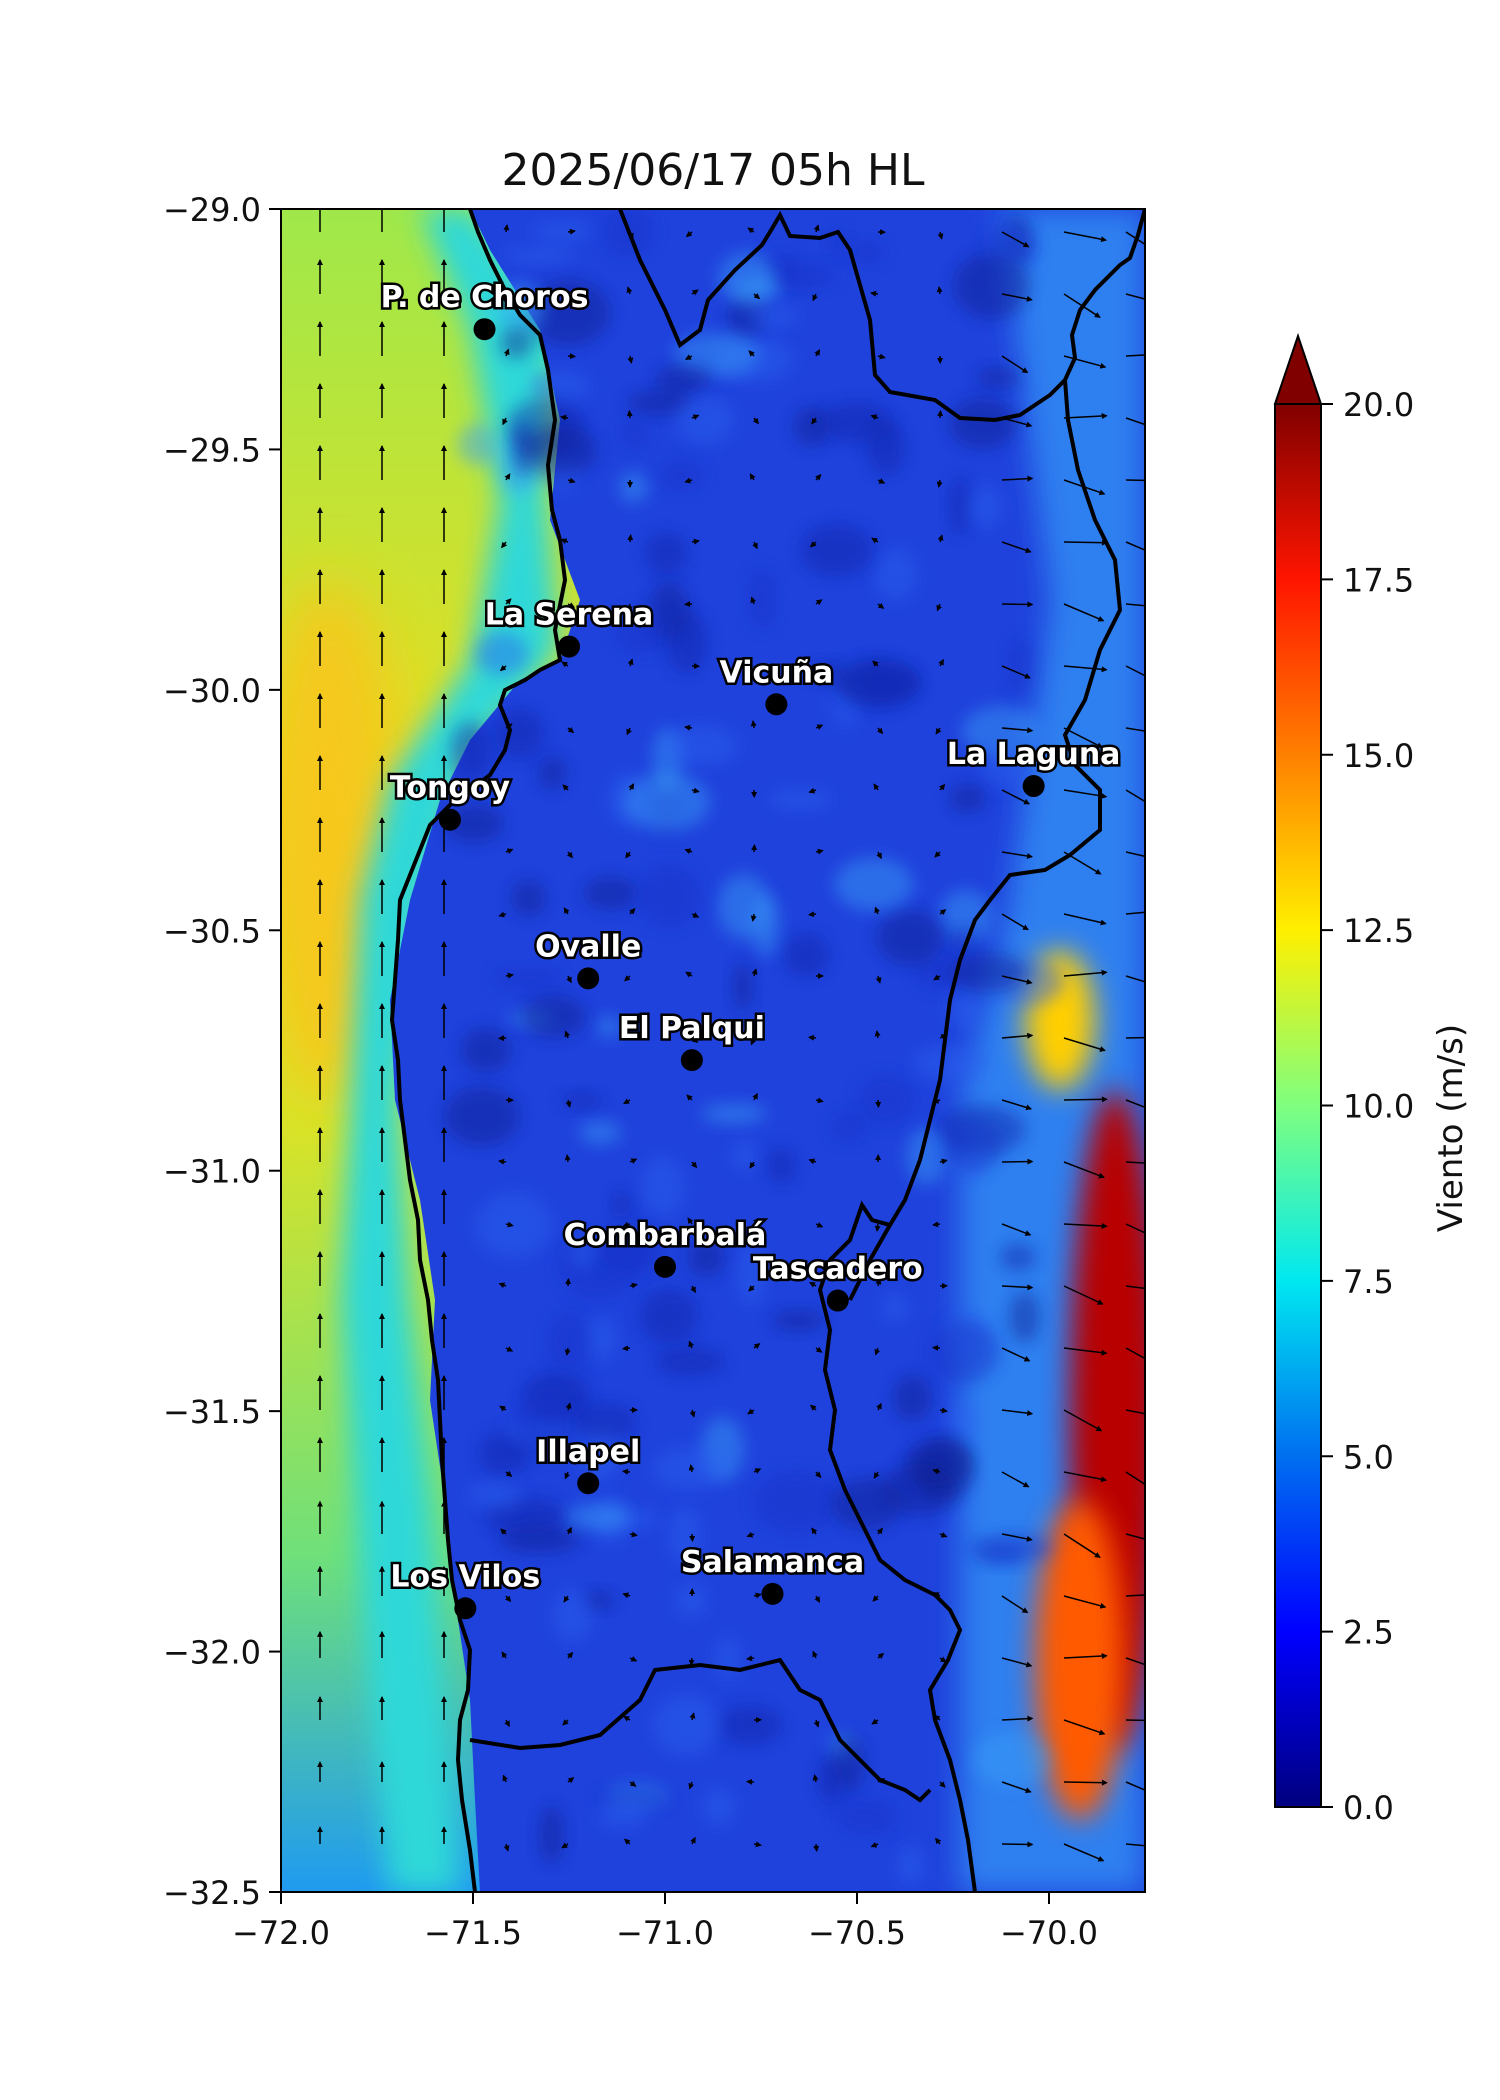 This screenshot has height=2100, width=1500. I want to click on colorbar-tick-label: 2.5, so click(1368, 1633).